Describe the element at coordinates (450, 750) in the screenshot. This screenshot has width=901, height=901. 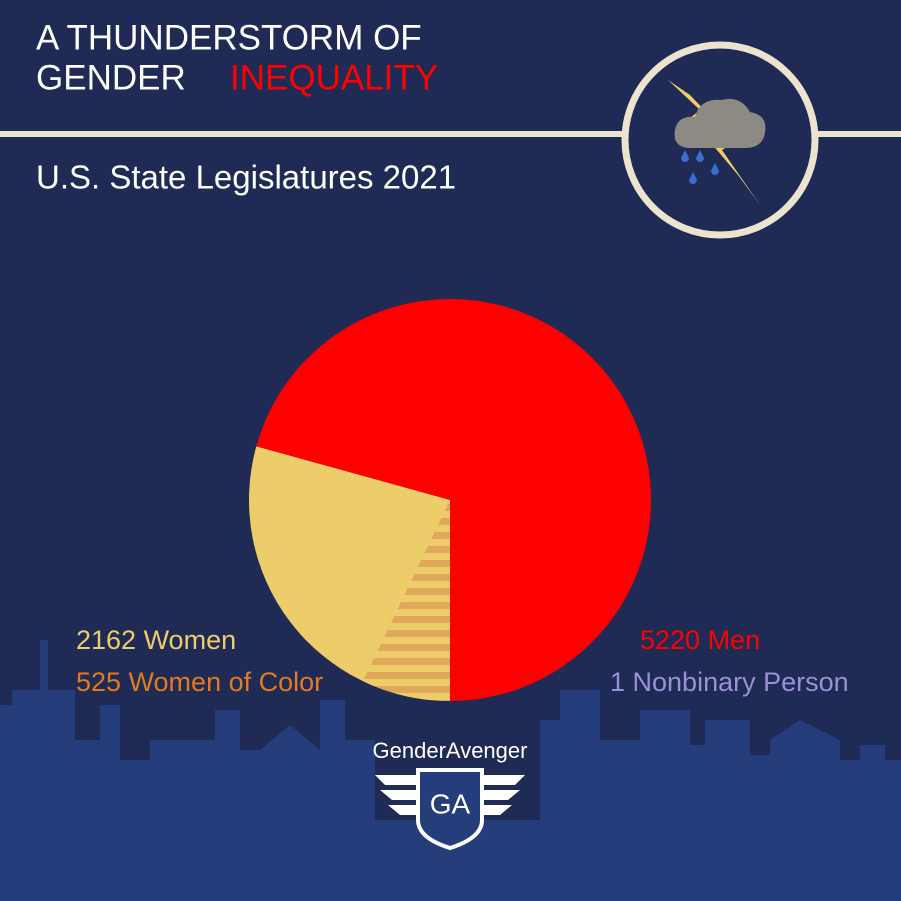
I see `logo-name: GenderAvenger` at that location.